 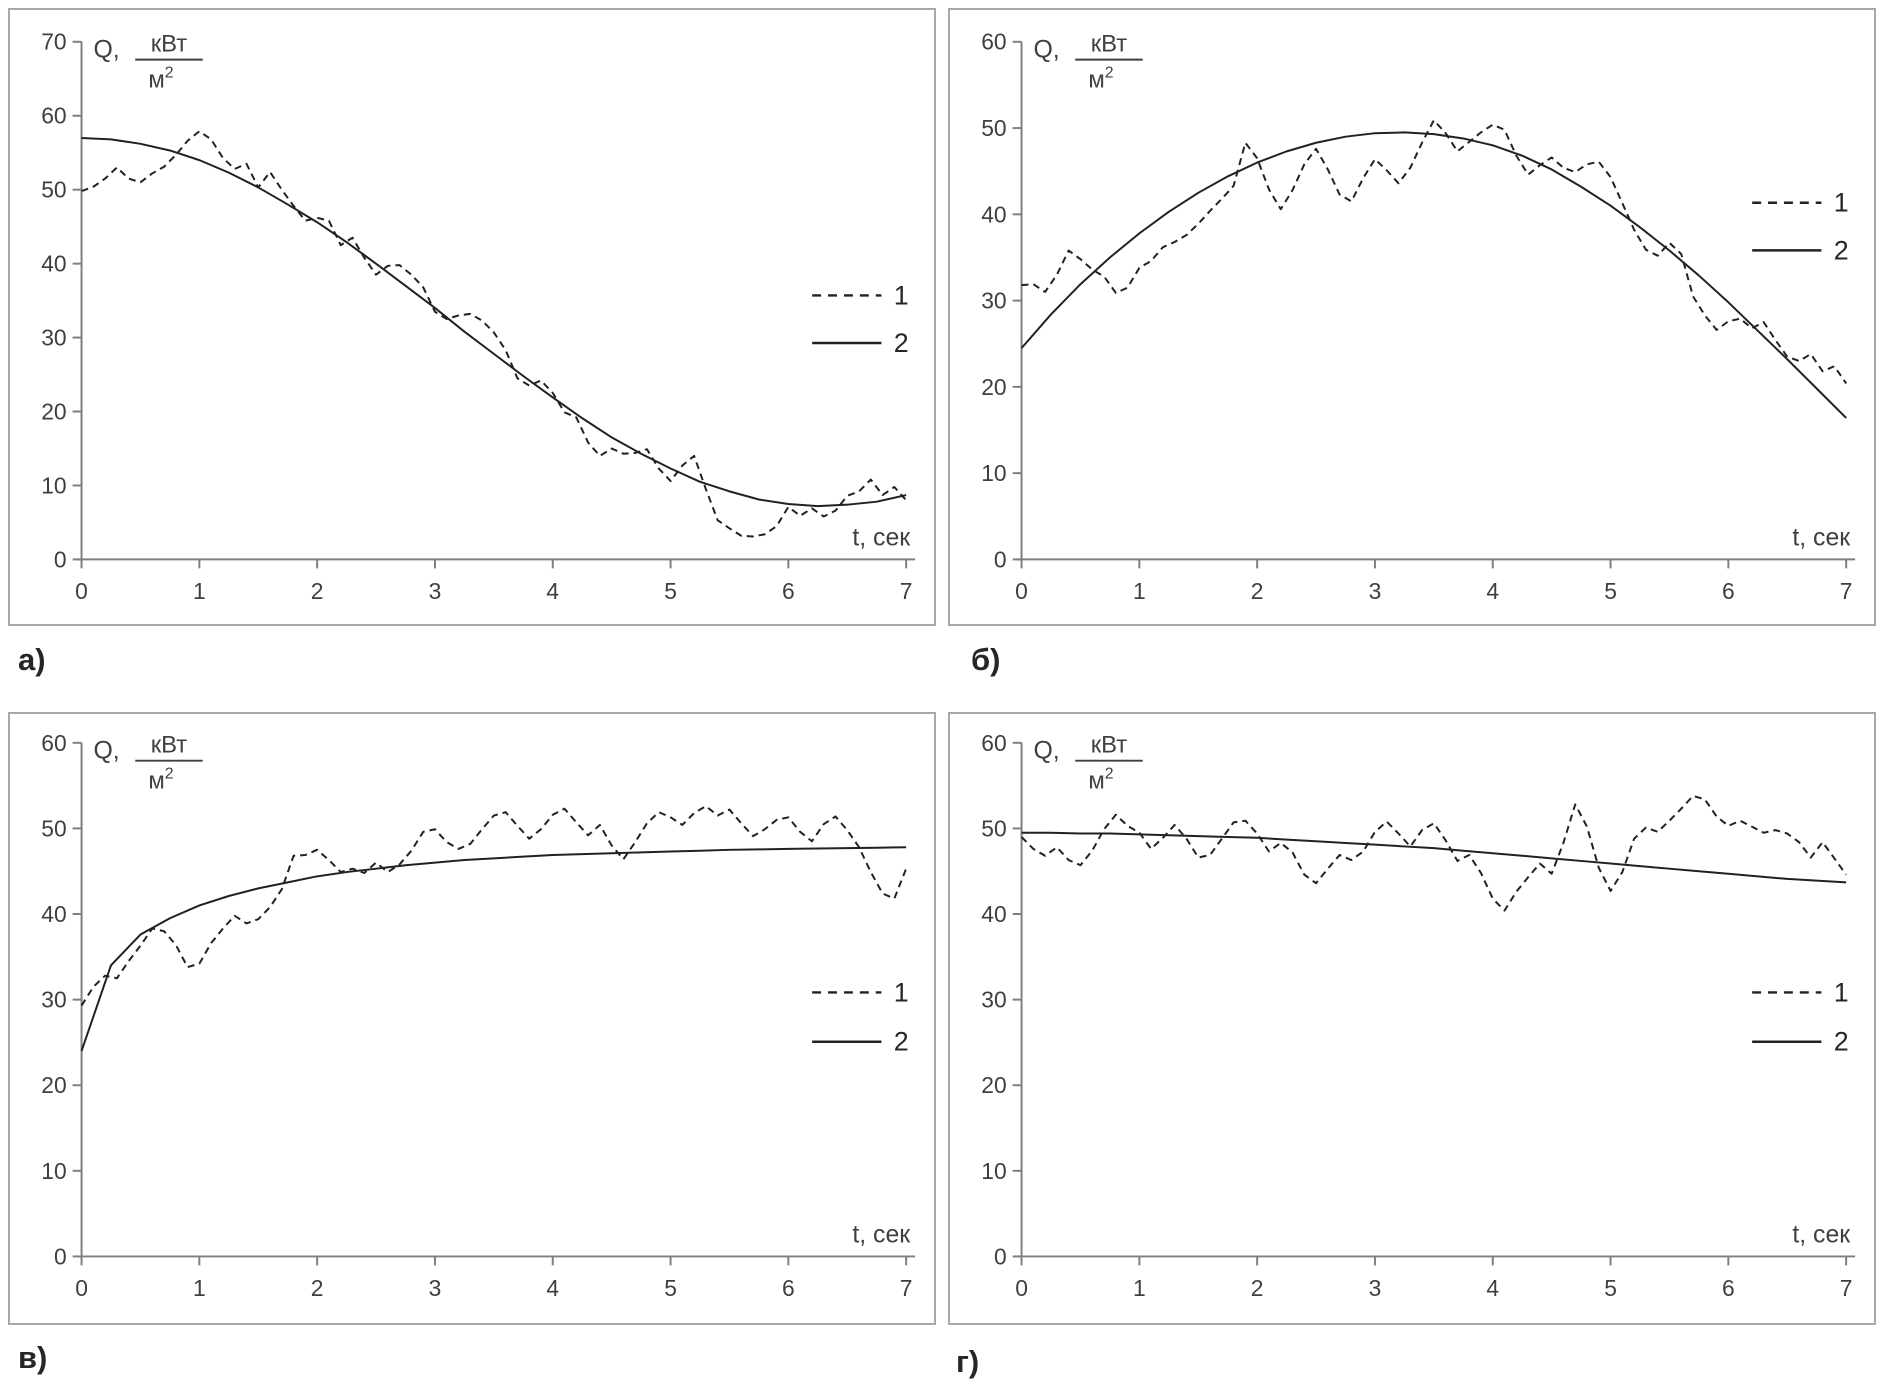 What do you see at coordinates (32, 659) in the screenshot?
I see `panel-caption-a: а)` at bounding box center [32, 659].